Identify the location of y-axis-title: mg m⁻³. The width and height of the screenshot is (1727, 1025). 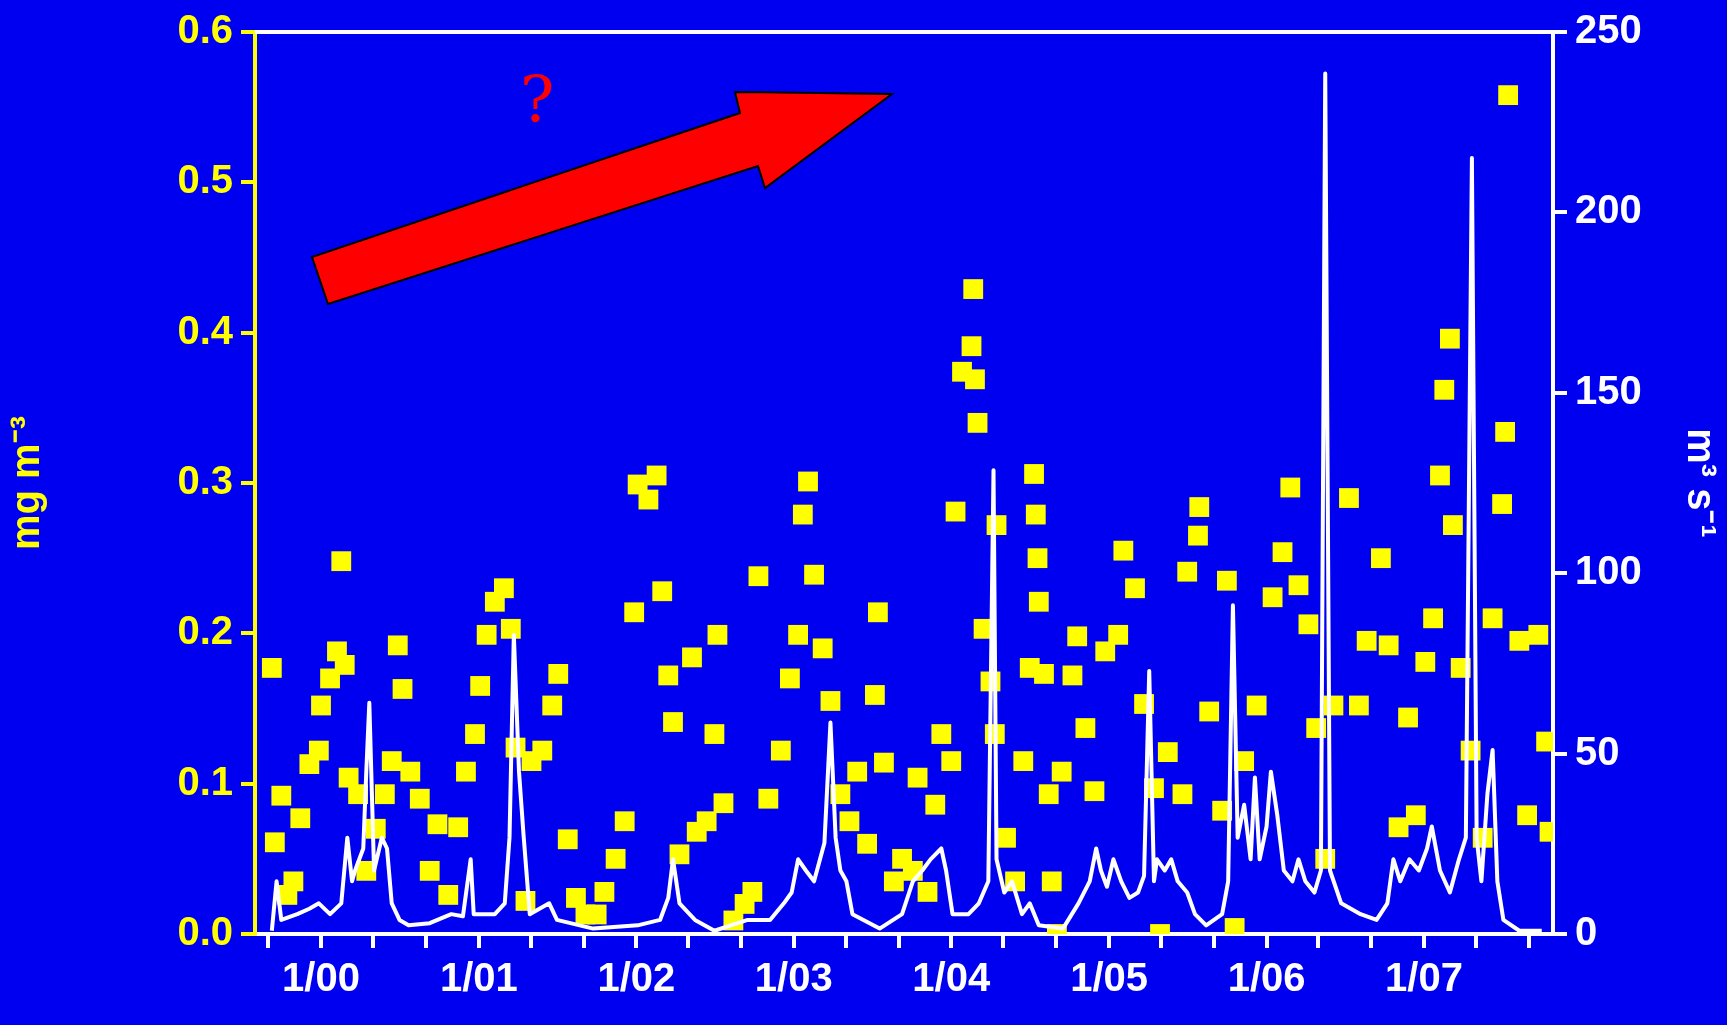
(25, 483).